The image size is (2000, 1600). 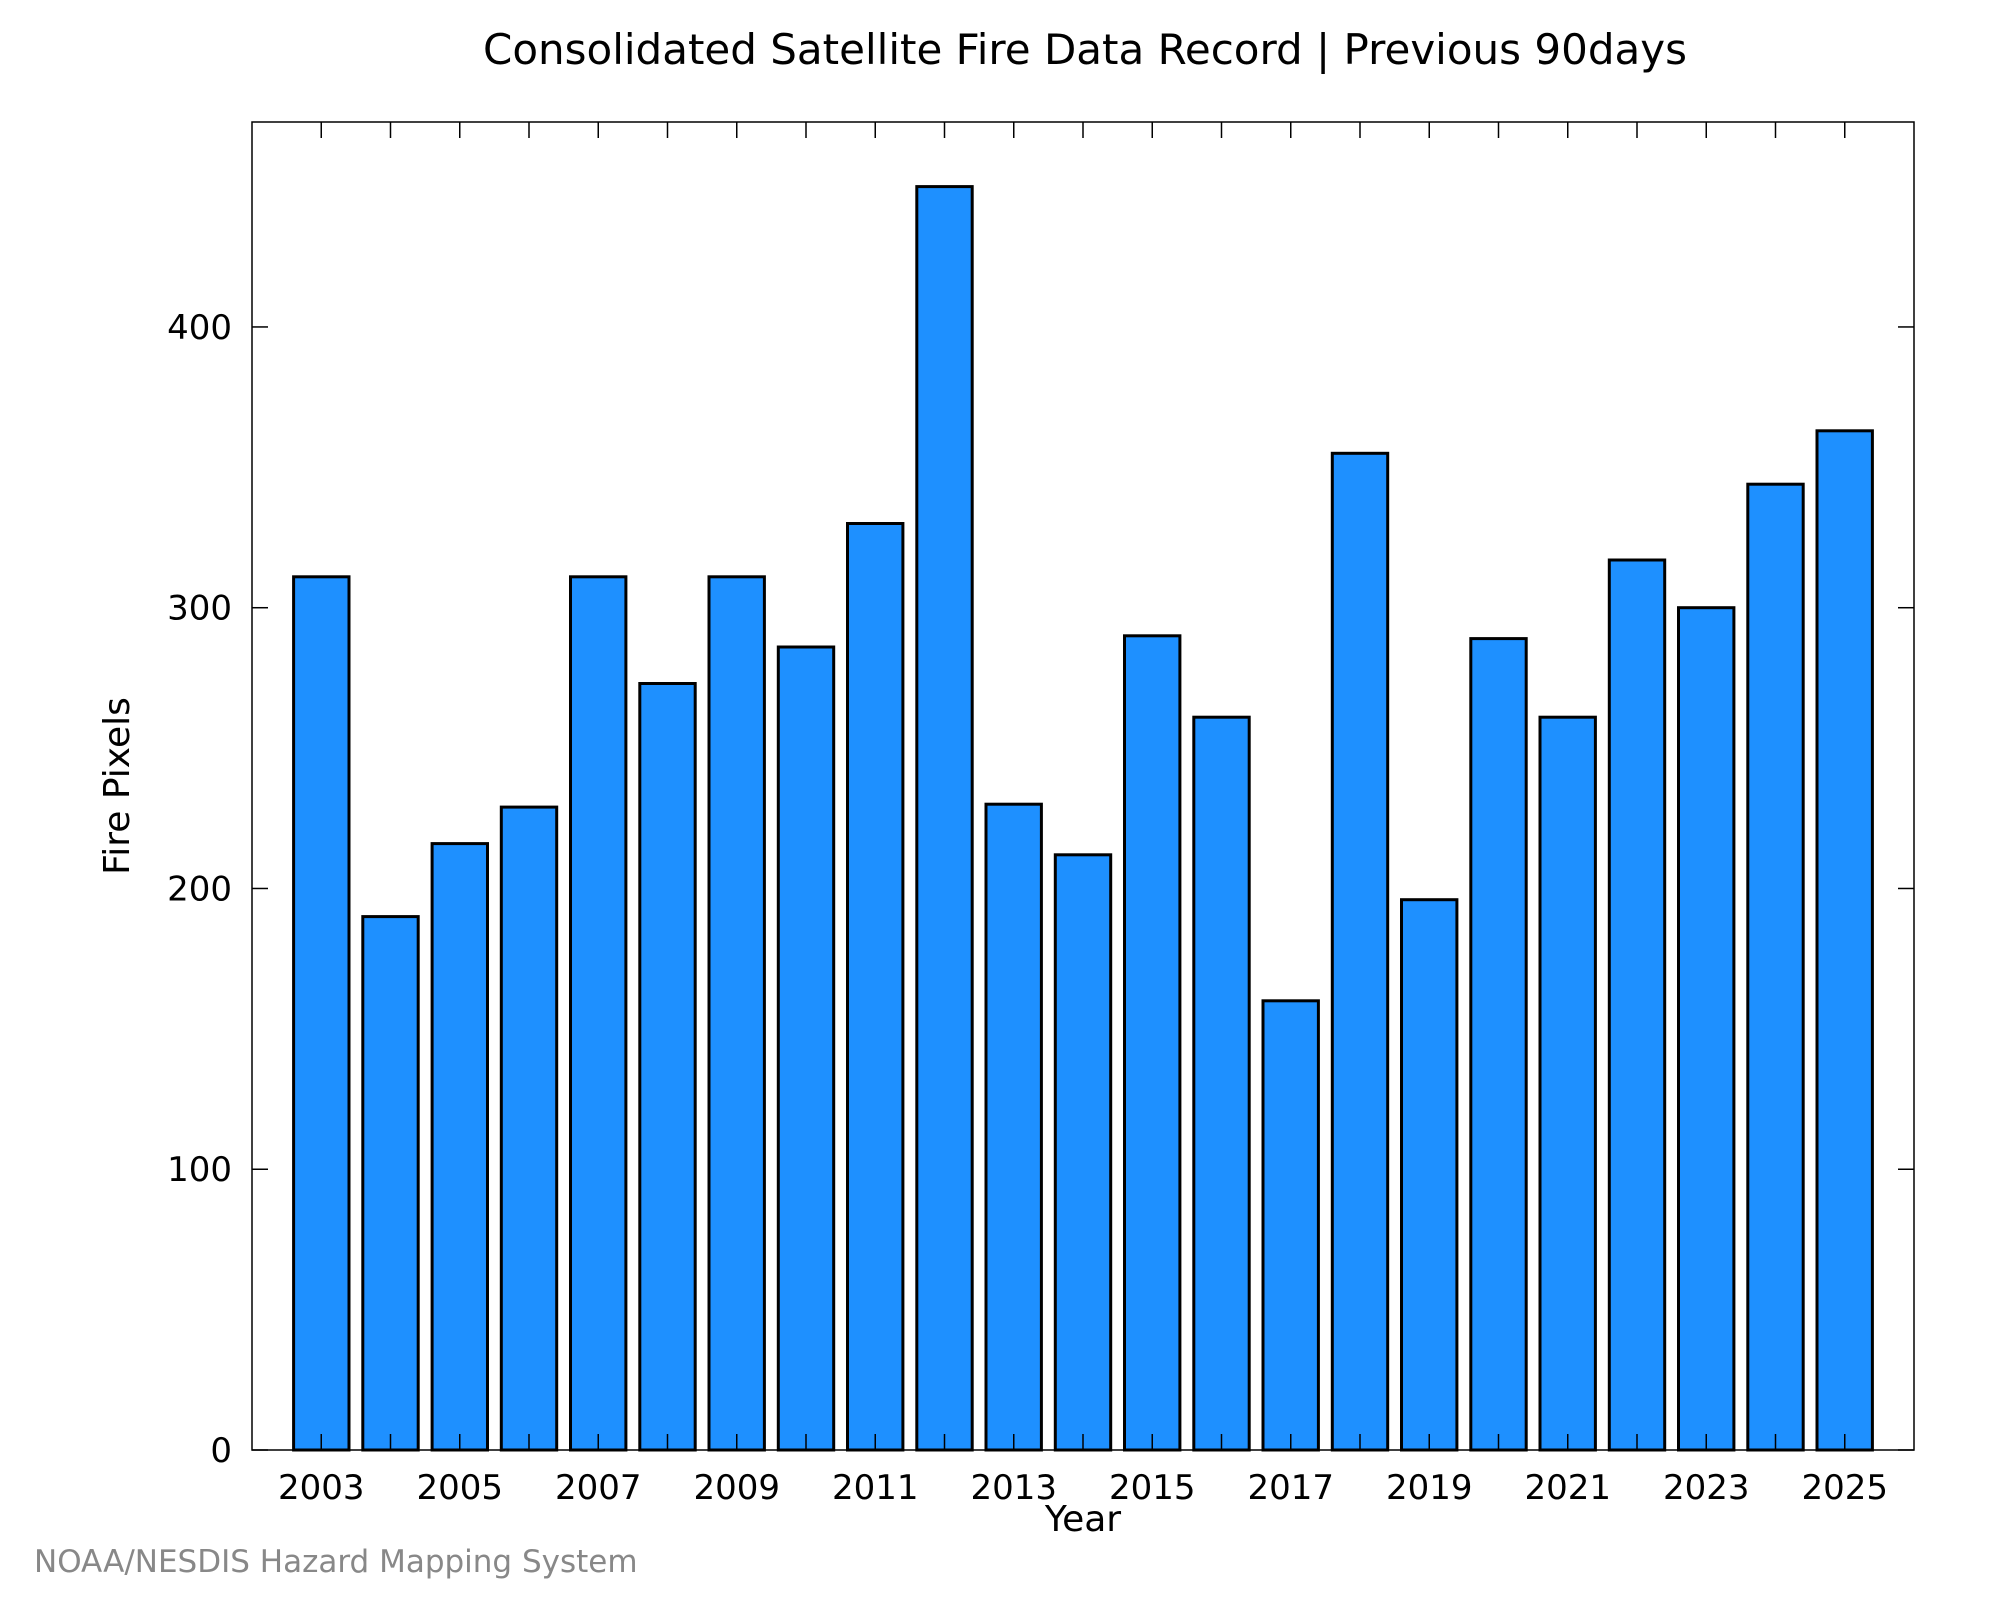 What do you see at coordinates (667, 1067) in the screenshot?
I see `bar-2008` at bounding box center [667, 1067].